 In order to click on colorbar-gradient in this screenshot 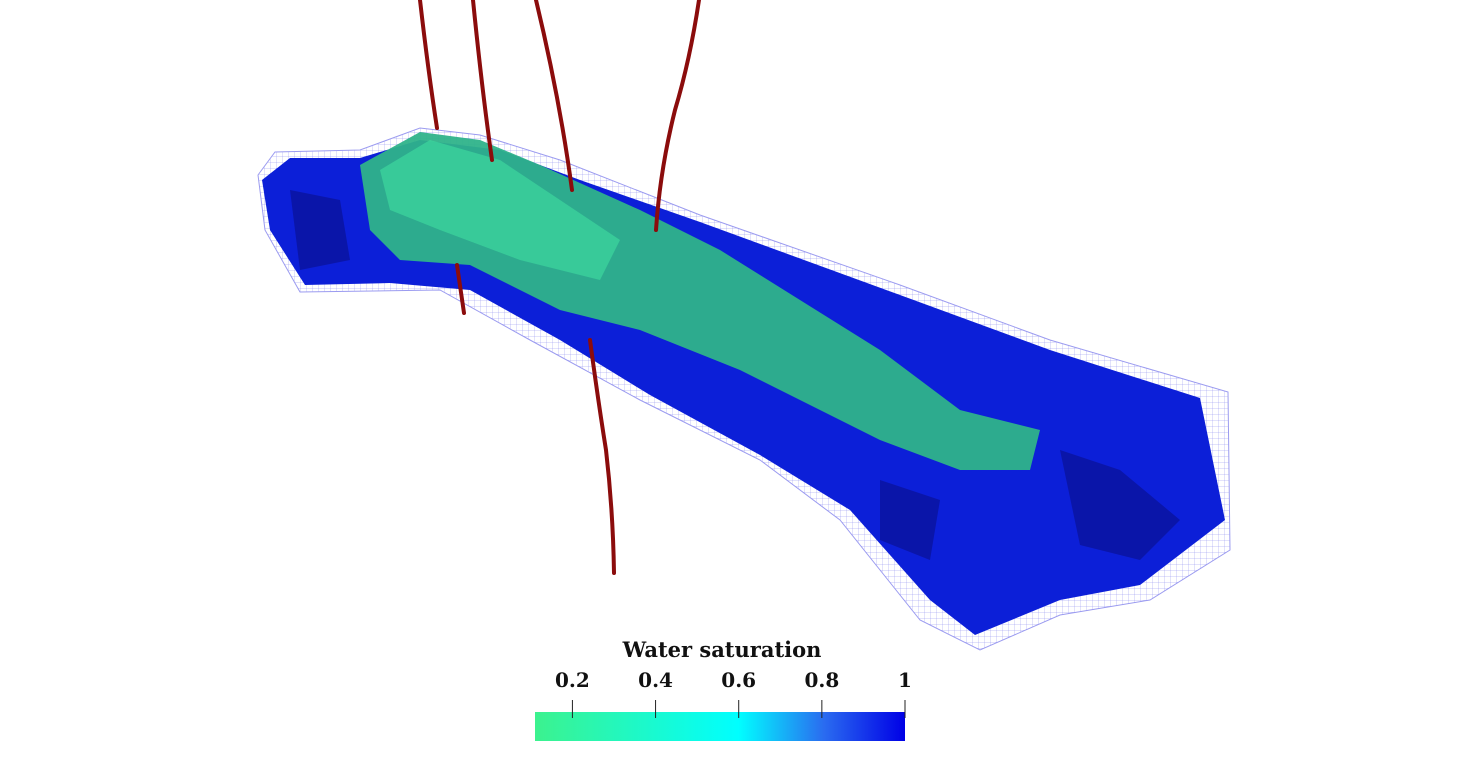, I will do `click(720, 726)`.